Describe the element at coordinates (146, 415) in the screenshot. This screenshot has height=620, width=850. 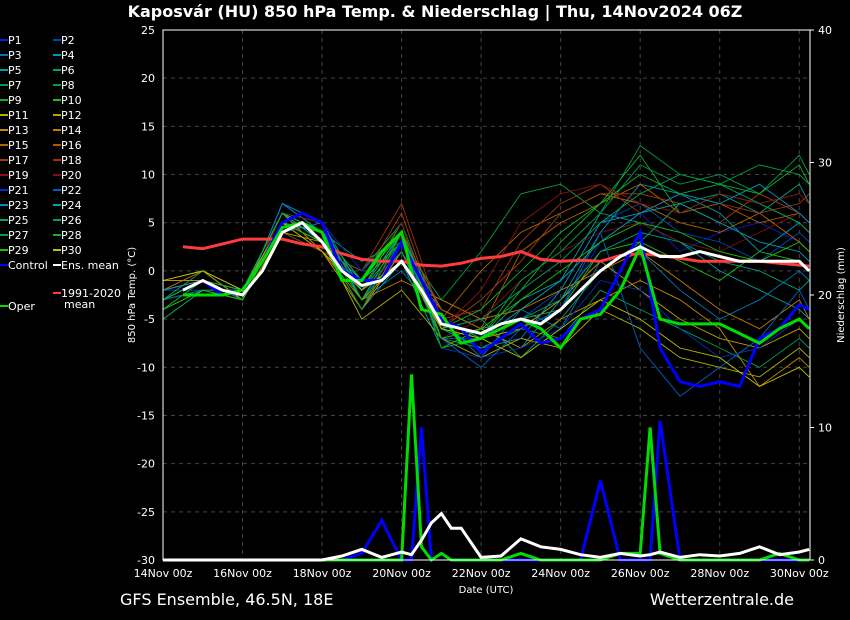
I see `y-tick-label: -15` at that location.